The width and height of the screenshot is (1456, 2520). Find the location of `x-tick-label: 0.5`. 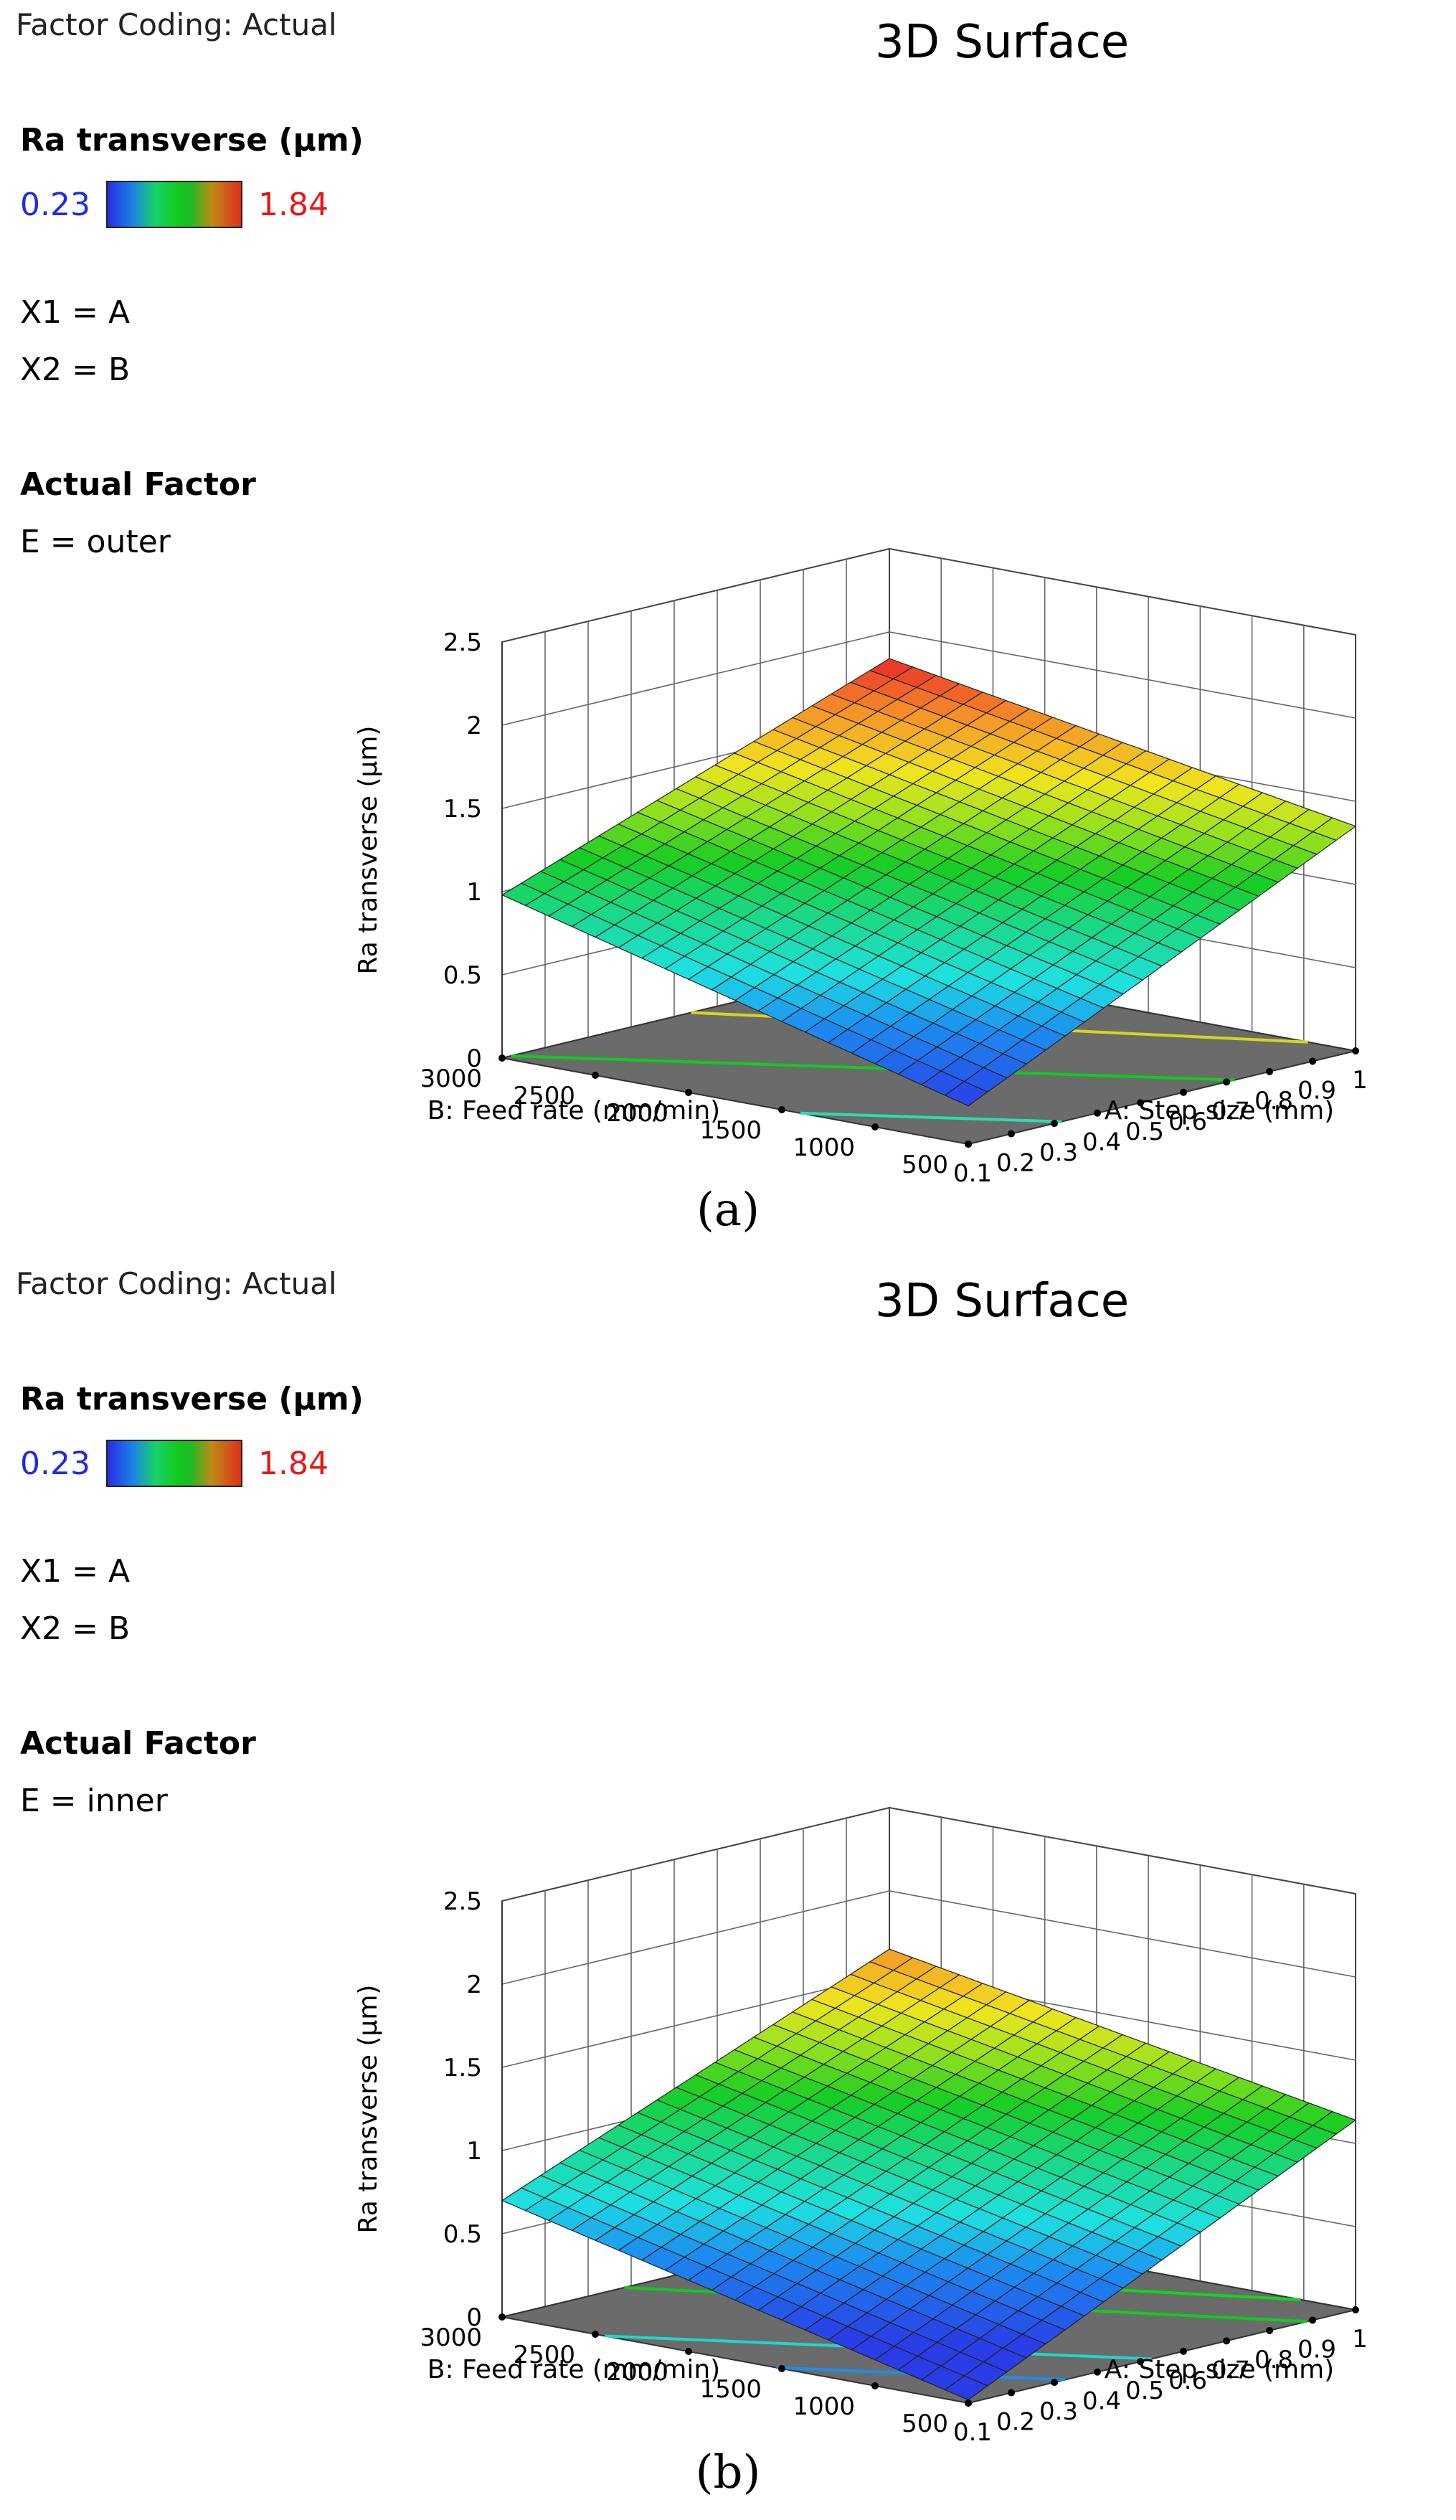

x-tick-label: 0.5 is located at coordinates (1144, 2391).